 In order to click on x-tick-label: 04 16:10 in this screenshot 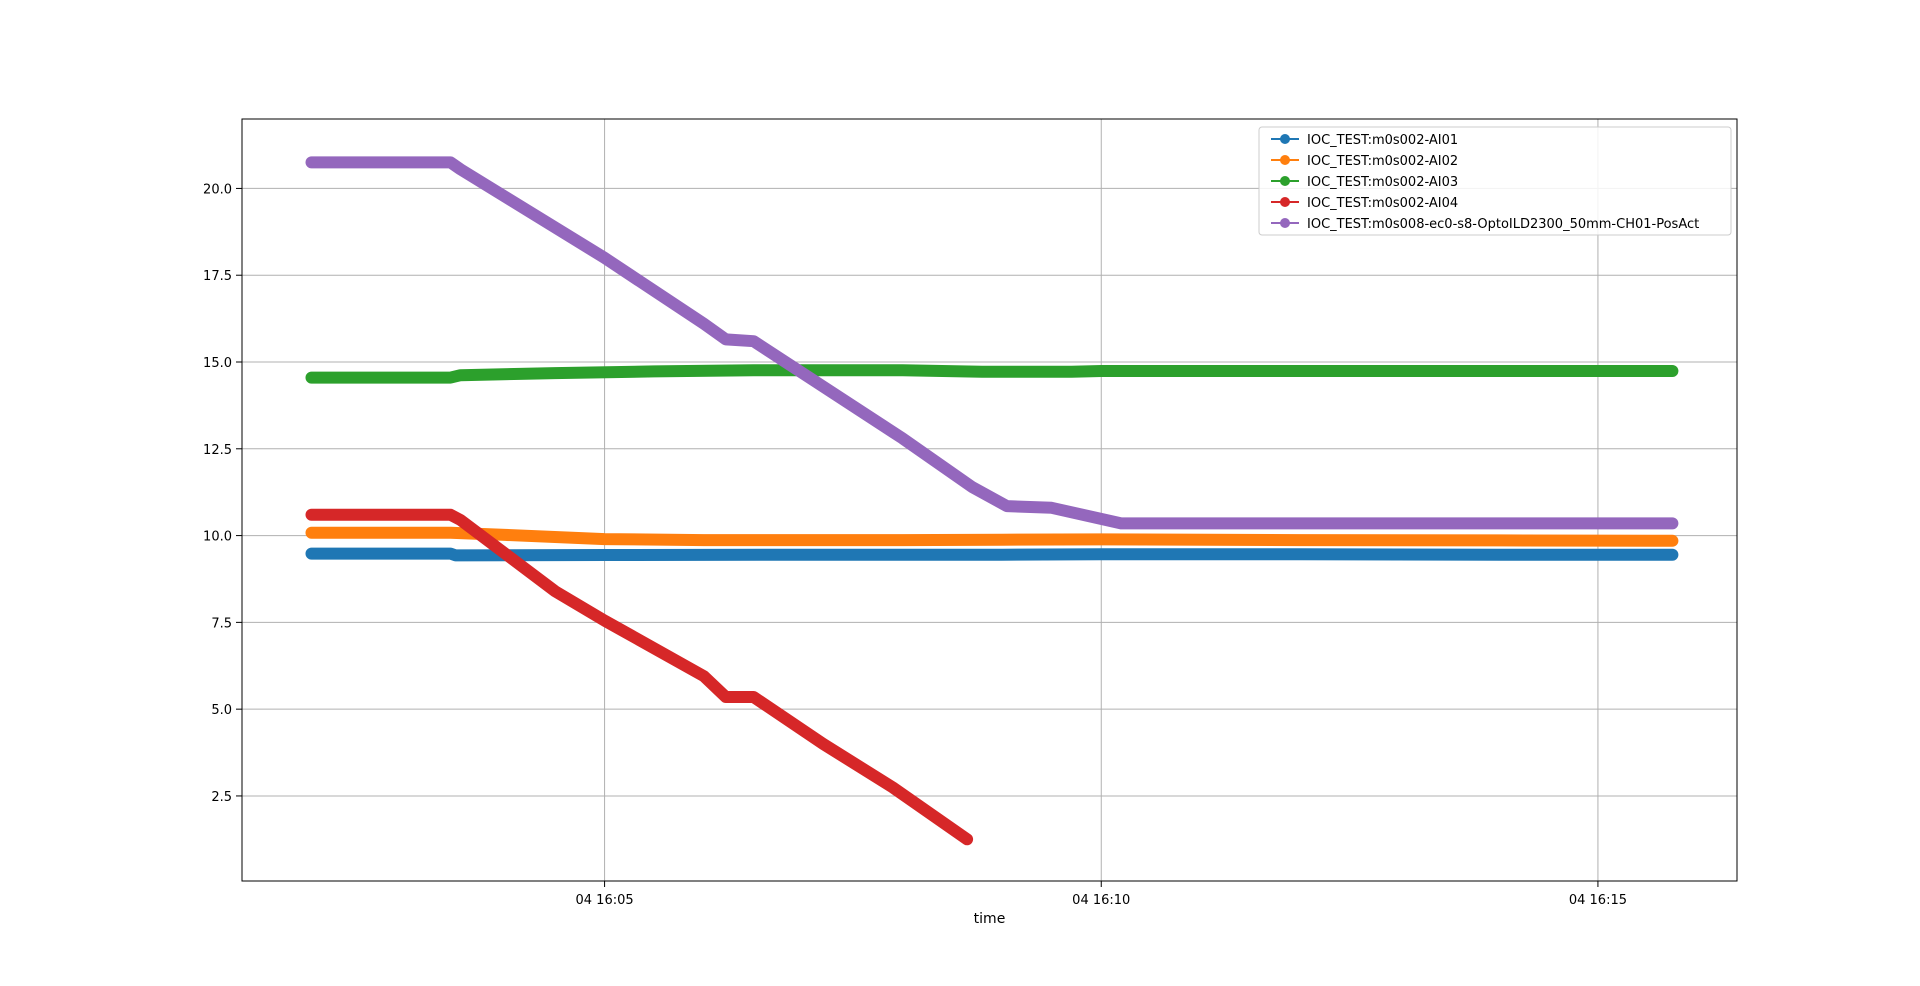, I will do `click(1101, 900)`.